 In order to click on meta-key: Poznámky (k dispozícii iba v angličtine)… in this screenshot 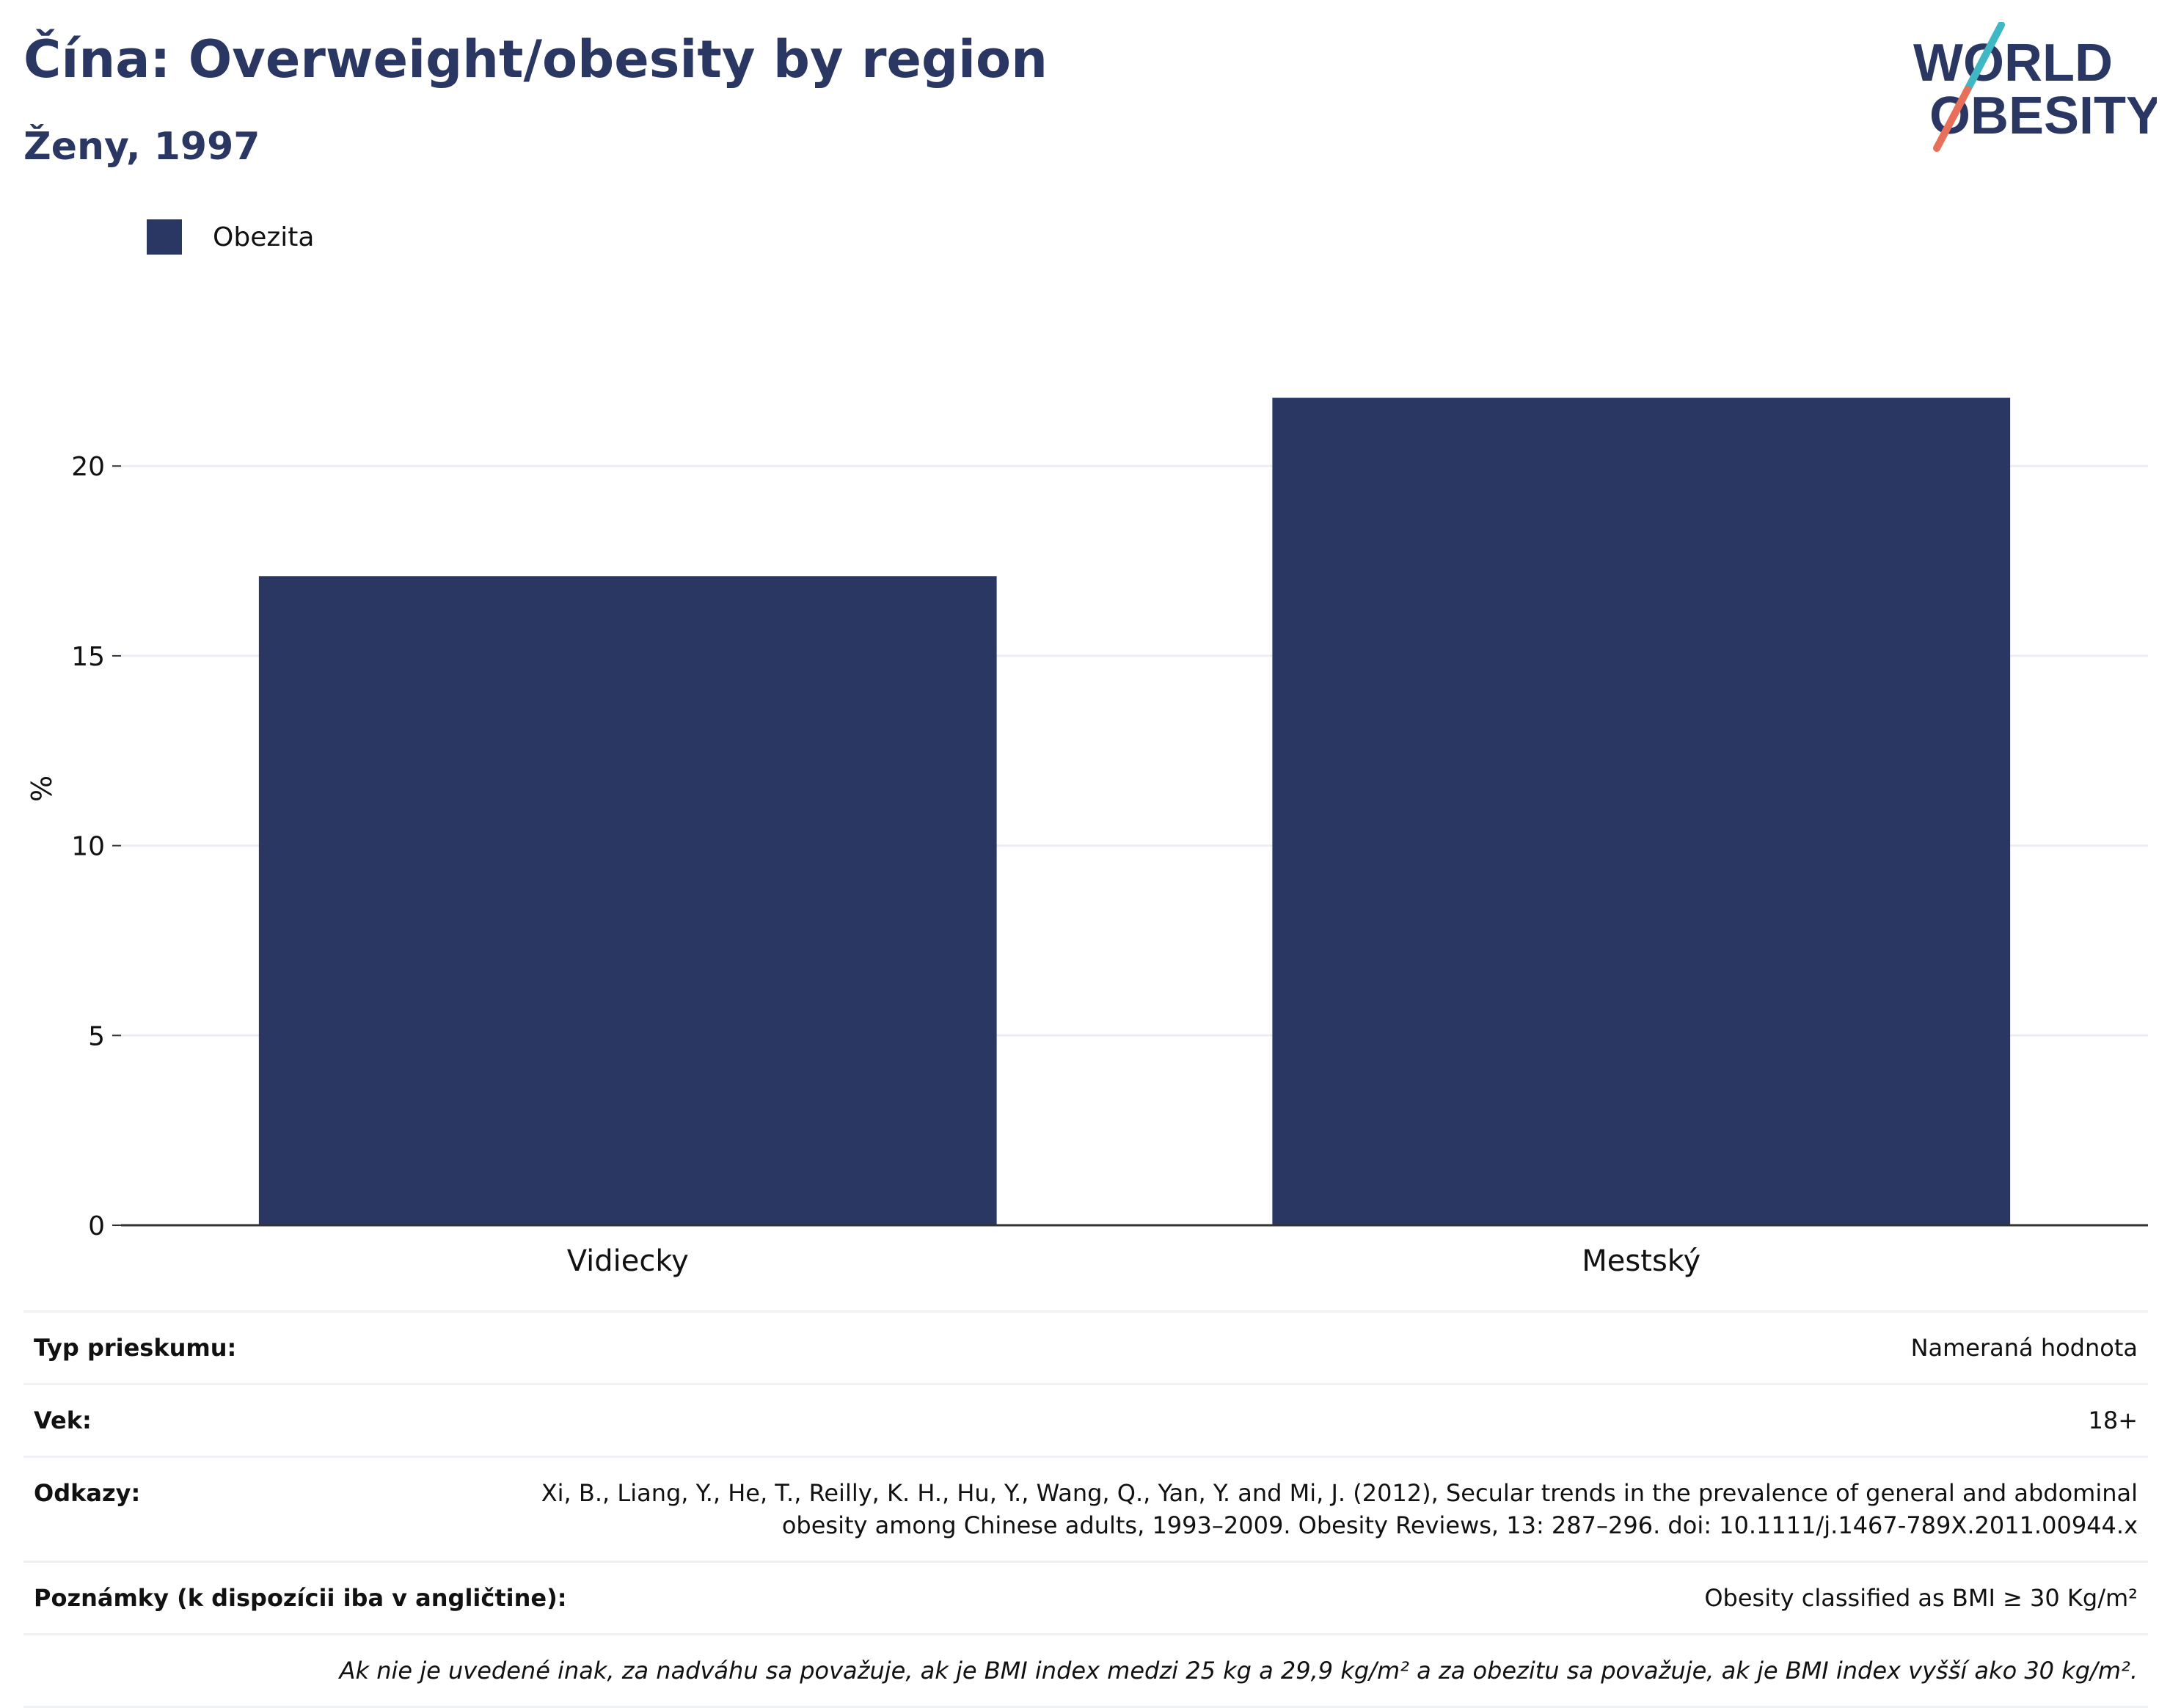, I will do `click(300, 1598)`.